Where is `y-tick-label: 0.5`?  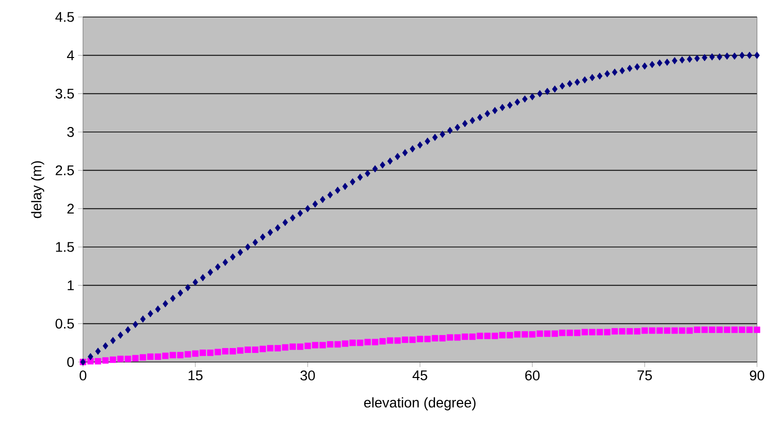 y-tick-label: 0.5 is located at coordinates (65, 323).